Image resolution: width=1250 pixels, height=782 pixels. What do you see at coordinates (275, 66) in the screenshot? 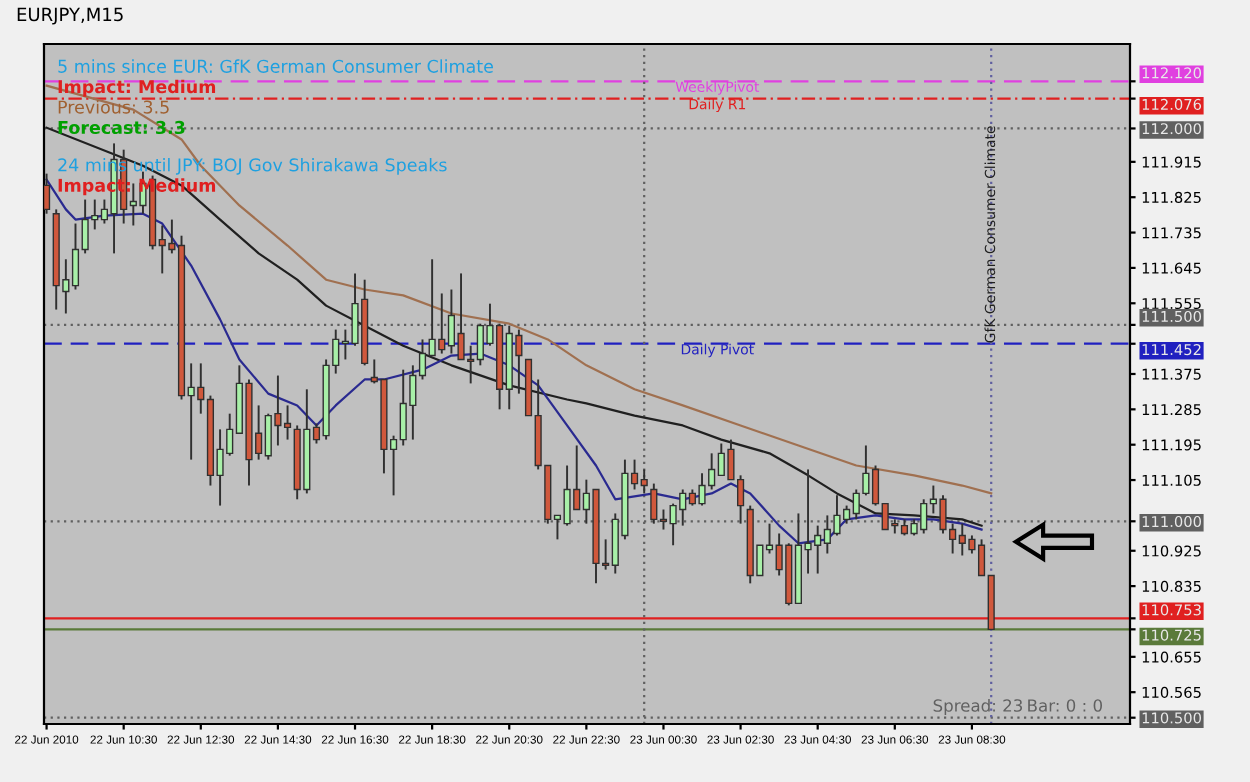
I see `annotation: 5 mins since EUR: GfK German Consumer Climate` at bounding box center [275, 66].